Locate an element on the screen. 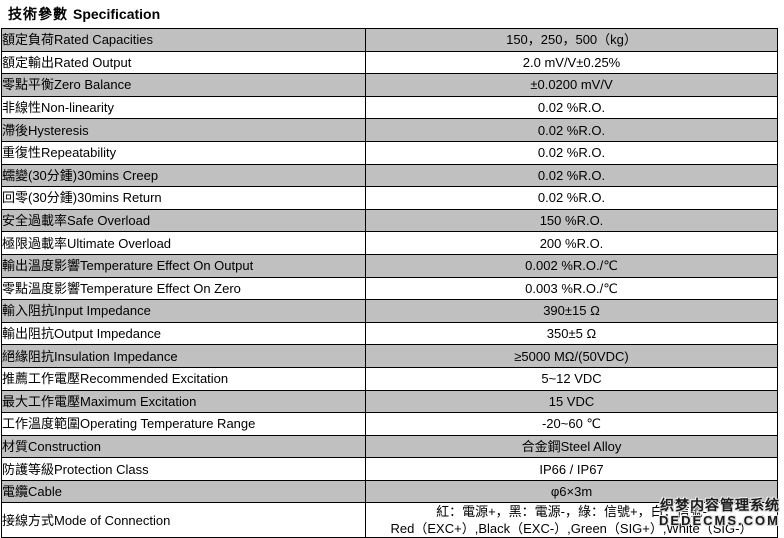 This screenshot has width=784, height=538. table-row: 推薦工作電壓Recommended Excitation 5~12 VDC is located at coordinates (389, 378).